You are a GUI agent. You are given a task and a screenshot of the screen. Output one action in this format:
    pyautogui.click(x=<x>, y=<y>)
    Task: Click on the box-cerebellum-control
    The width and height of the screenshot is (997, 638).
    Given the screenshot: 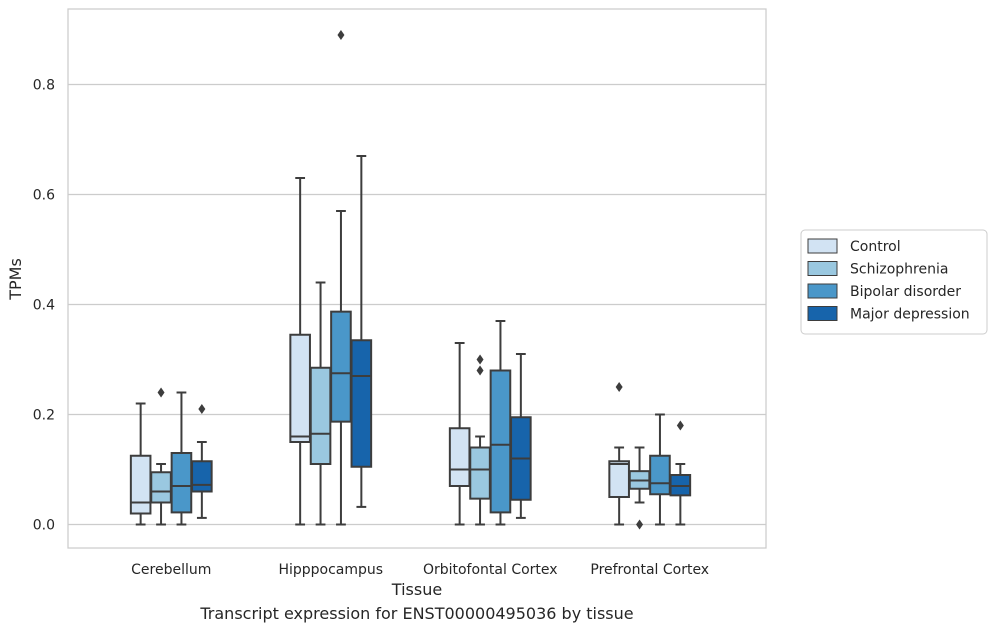 What is the action you would take?
    pyautogui.click(x=140, y=464)
    